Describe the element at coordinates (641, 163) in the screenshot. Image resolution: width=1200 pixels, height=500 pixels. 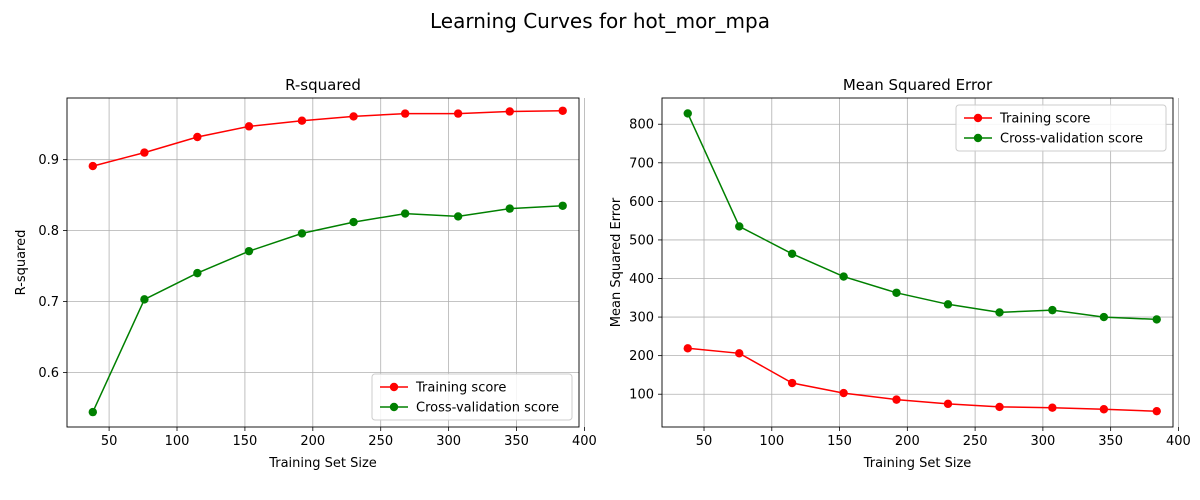
I see `mse-ytick-label: 700` at that location.